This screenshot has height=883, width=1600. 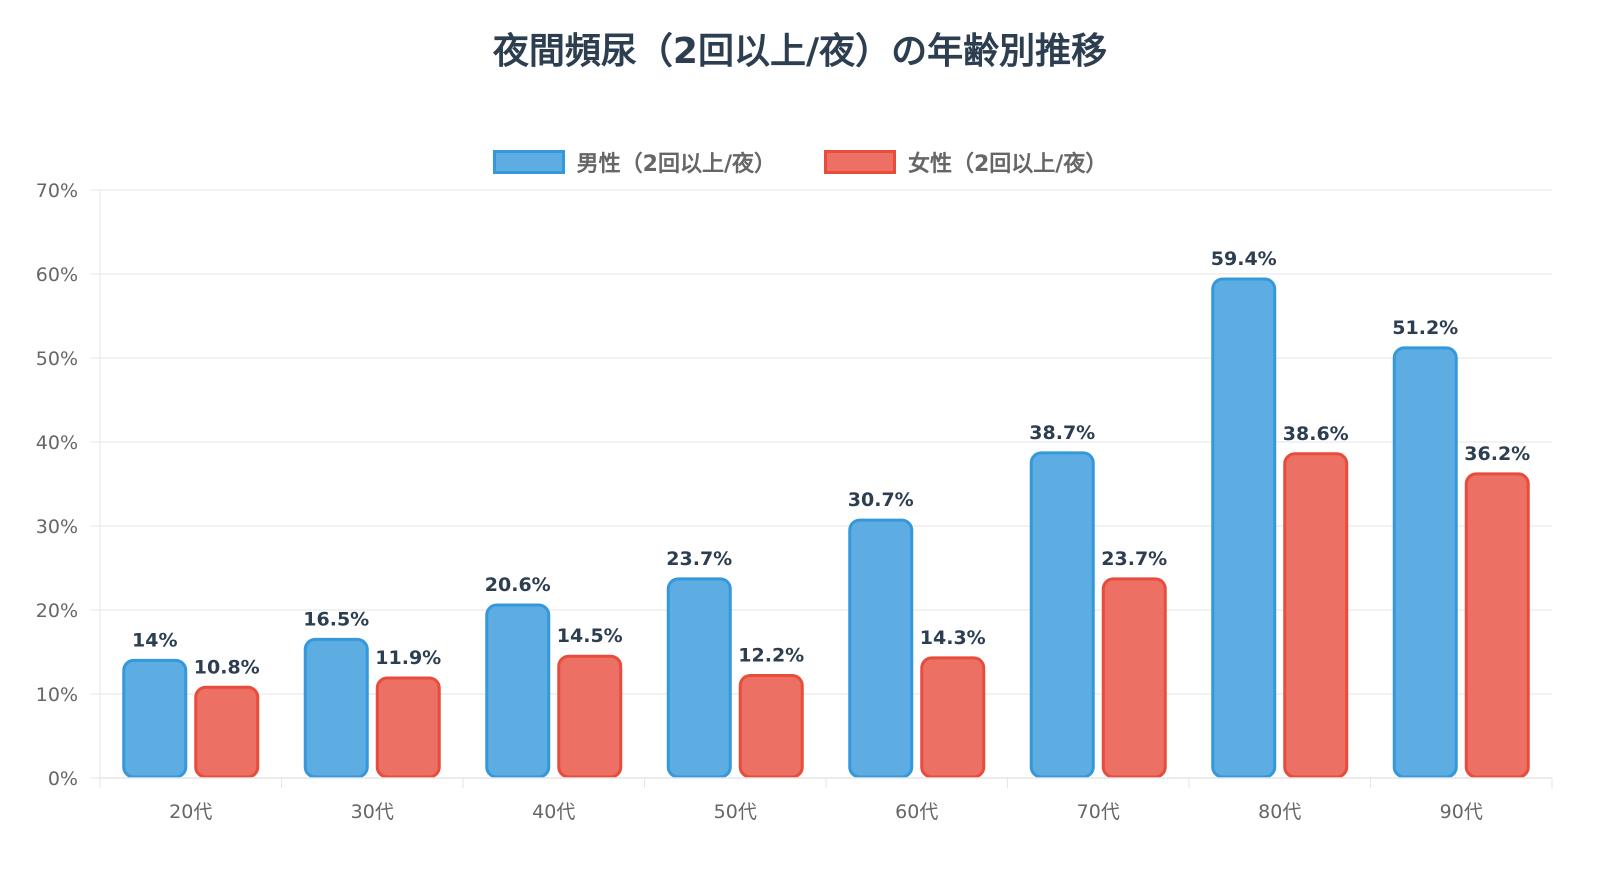 I want to click on y-tick-label: 60%, so click(x=57, y=275).